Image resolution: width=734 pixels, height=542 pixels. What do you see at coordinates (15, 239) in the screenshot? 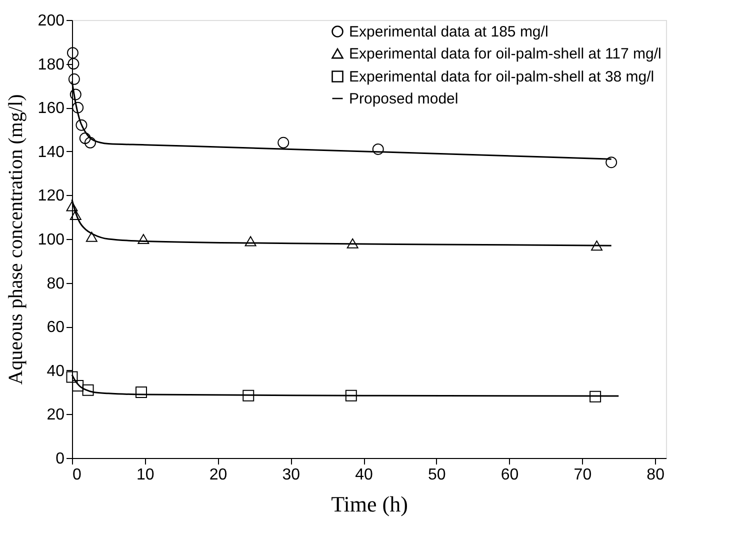
I see `y-axis-title: Aqueous phase concentration (mg/l)` at bounding box center [15, 239].